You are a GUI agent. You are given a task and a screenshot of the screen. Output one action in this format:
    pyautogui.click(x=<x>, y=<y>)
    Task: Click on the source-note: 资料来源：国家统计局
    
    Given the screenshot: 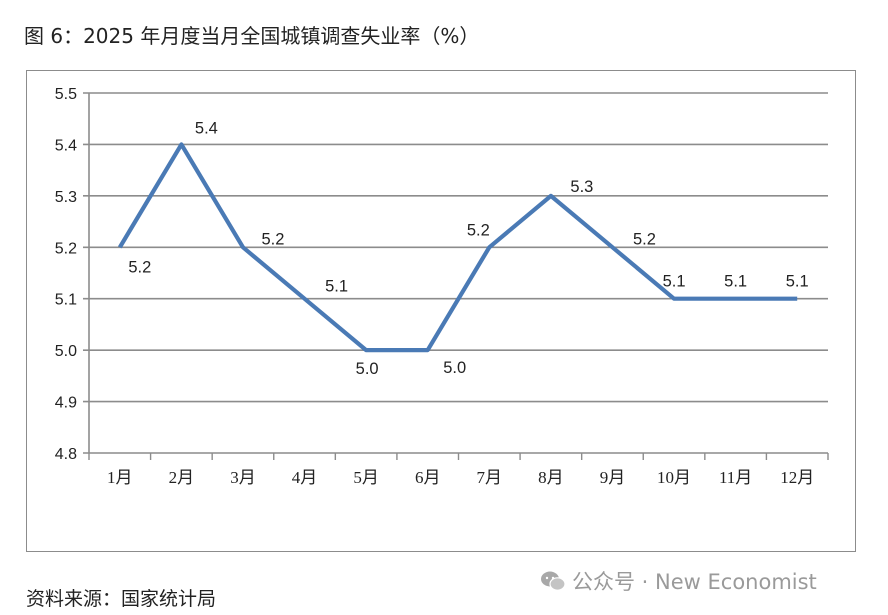 What is the action you would take?
    pyautogui.click(x=121, y=599)
    